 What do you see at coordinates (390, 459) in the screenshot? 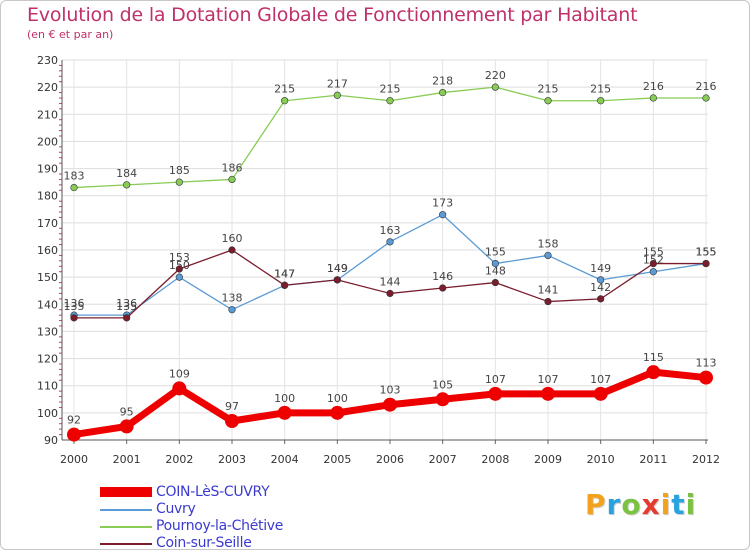
I see `x-tick-label: 2006` at bounding box center [390, 459].